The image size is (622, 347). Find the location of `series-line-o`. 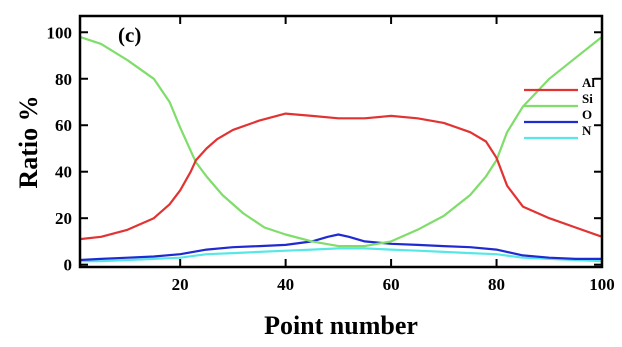

series-line-o is located at coordinates (340, 247).